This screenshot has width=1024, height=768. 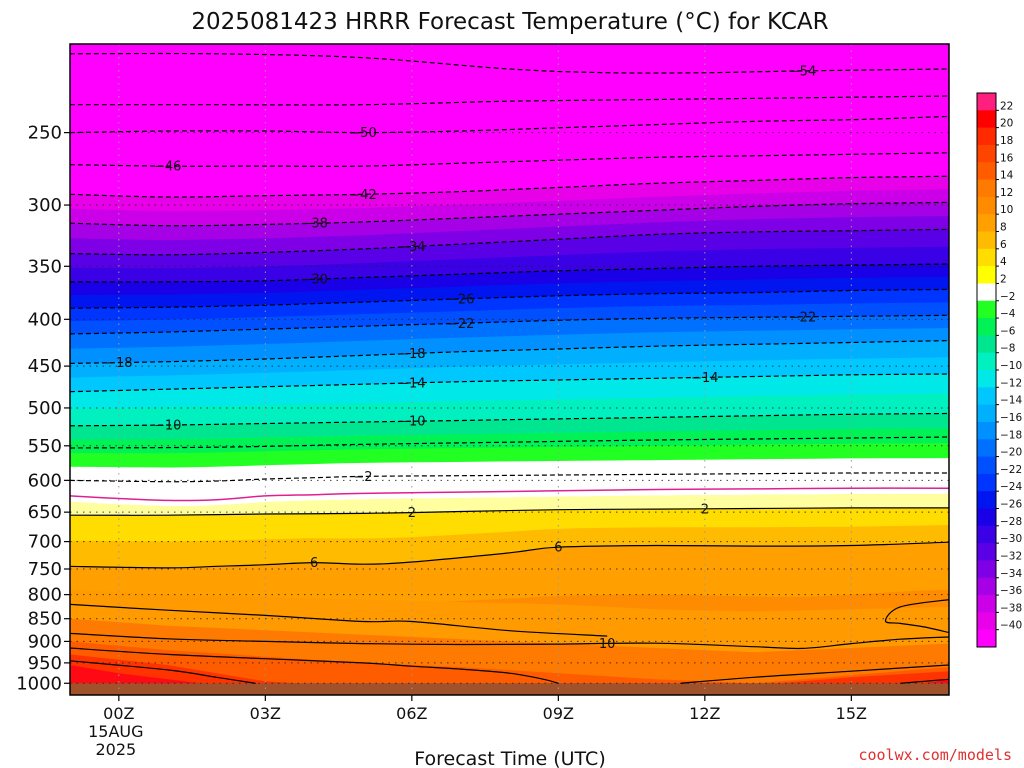 I want to click on colorbar-label: −30, so click(x=1011, y=539).